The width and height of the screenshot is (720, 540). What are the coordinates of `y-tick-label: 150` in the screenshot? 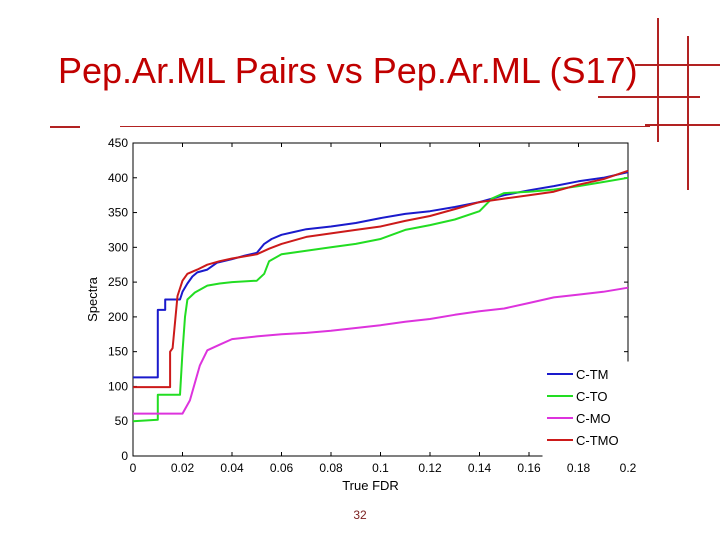 It's located at (118, 352).